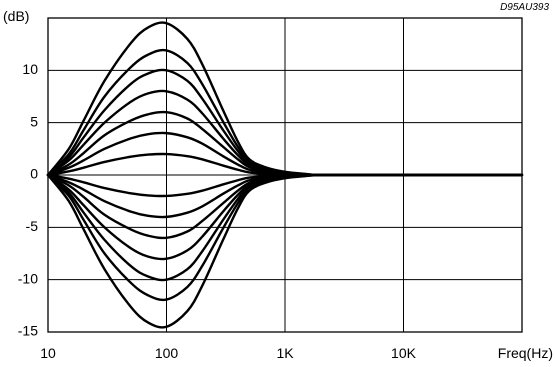 The height and width of the screenshot is (367, 555). What do you see at coordinates (34, 121) in the screenshot?
I see `y-tick-label: 5` at bounding box center [34, 121].